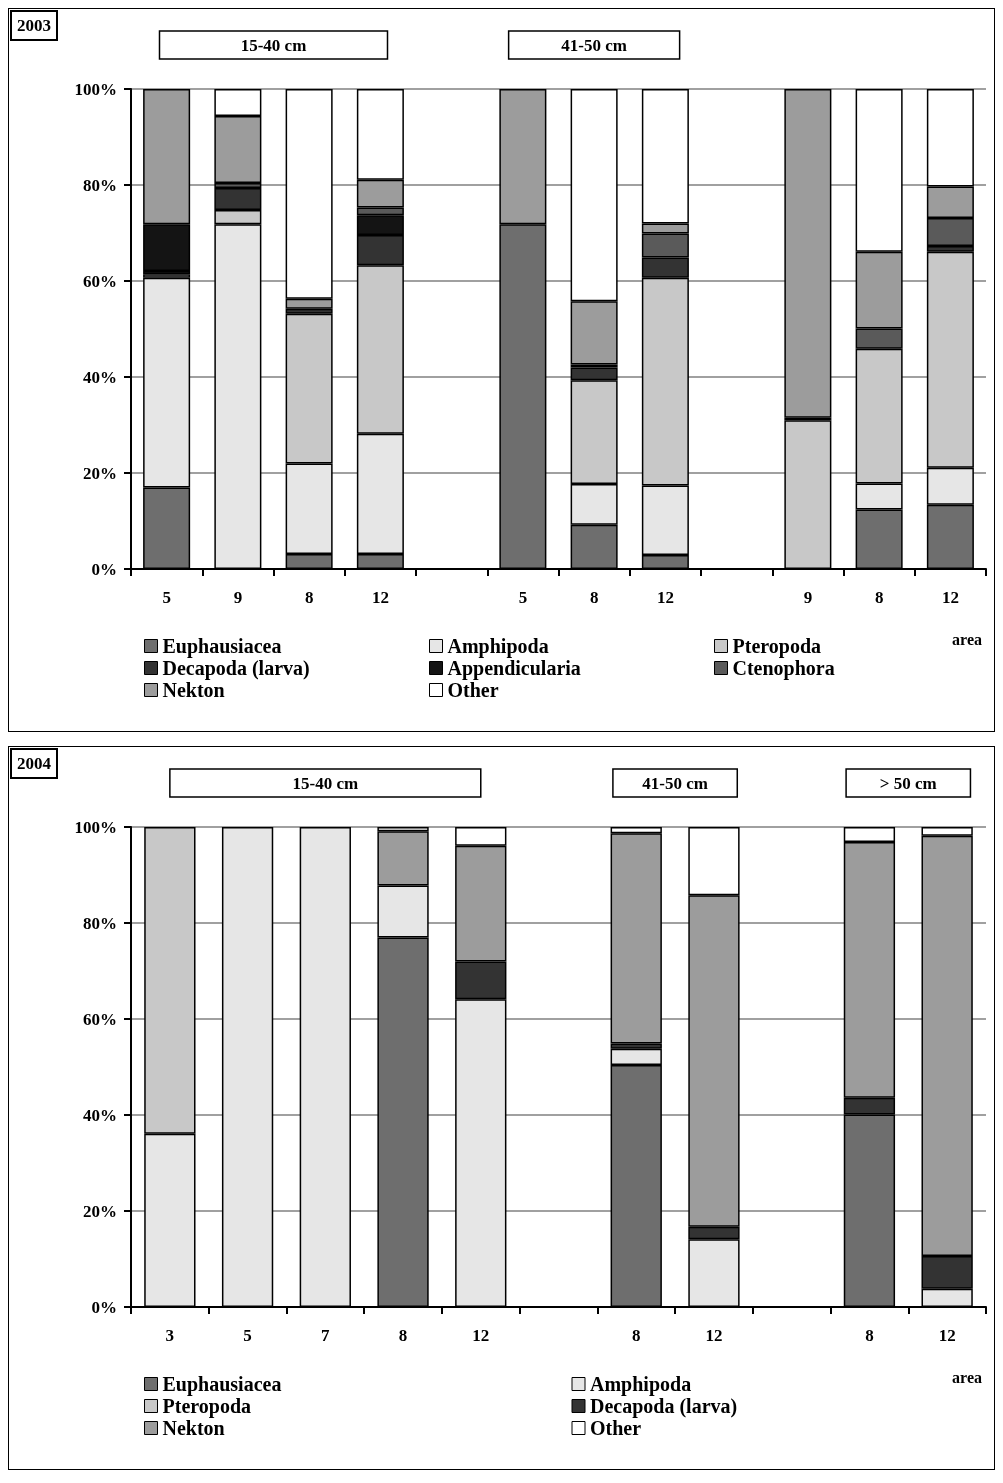 This screenshot has height=1483, width=1003. Describe the element at coordinates (808, 253) in the screenshot. I see `bar` at that location.